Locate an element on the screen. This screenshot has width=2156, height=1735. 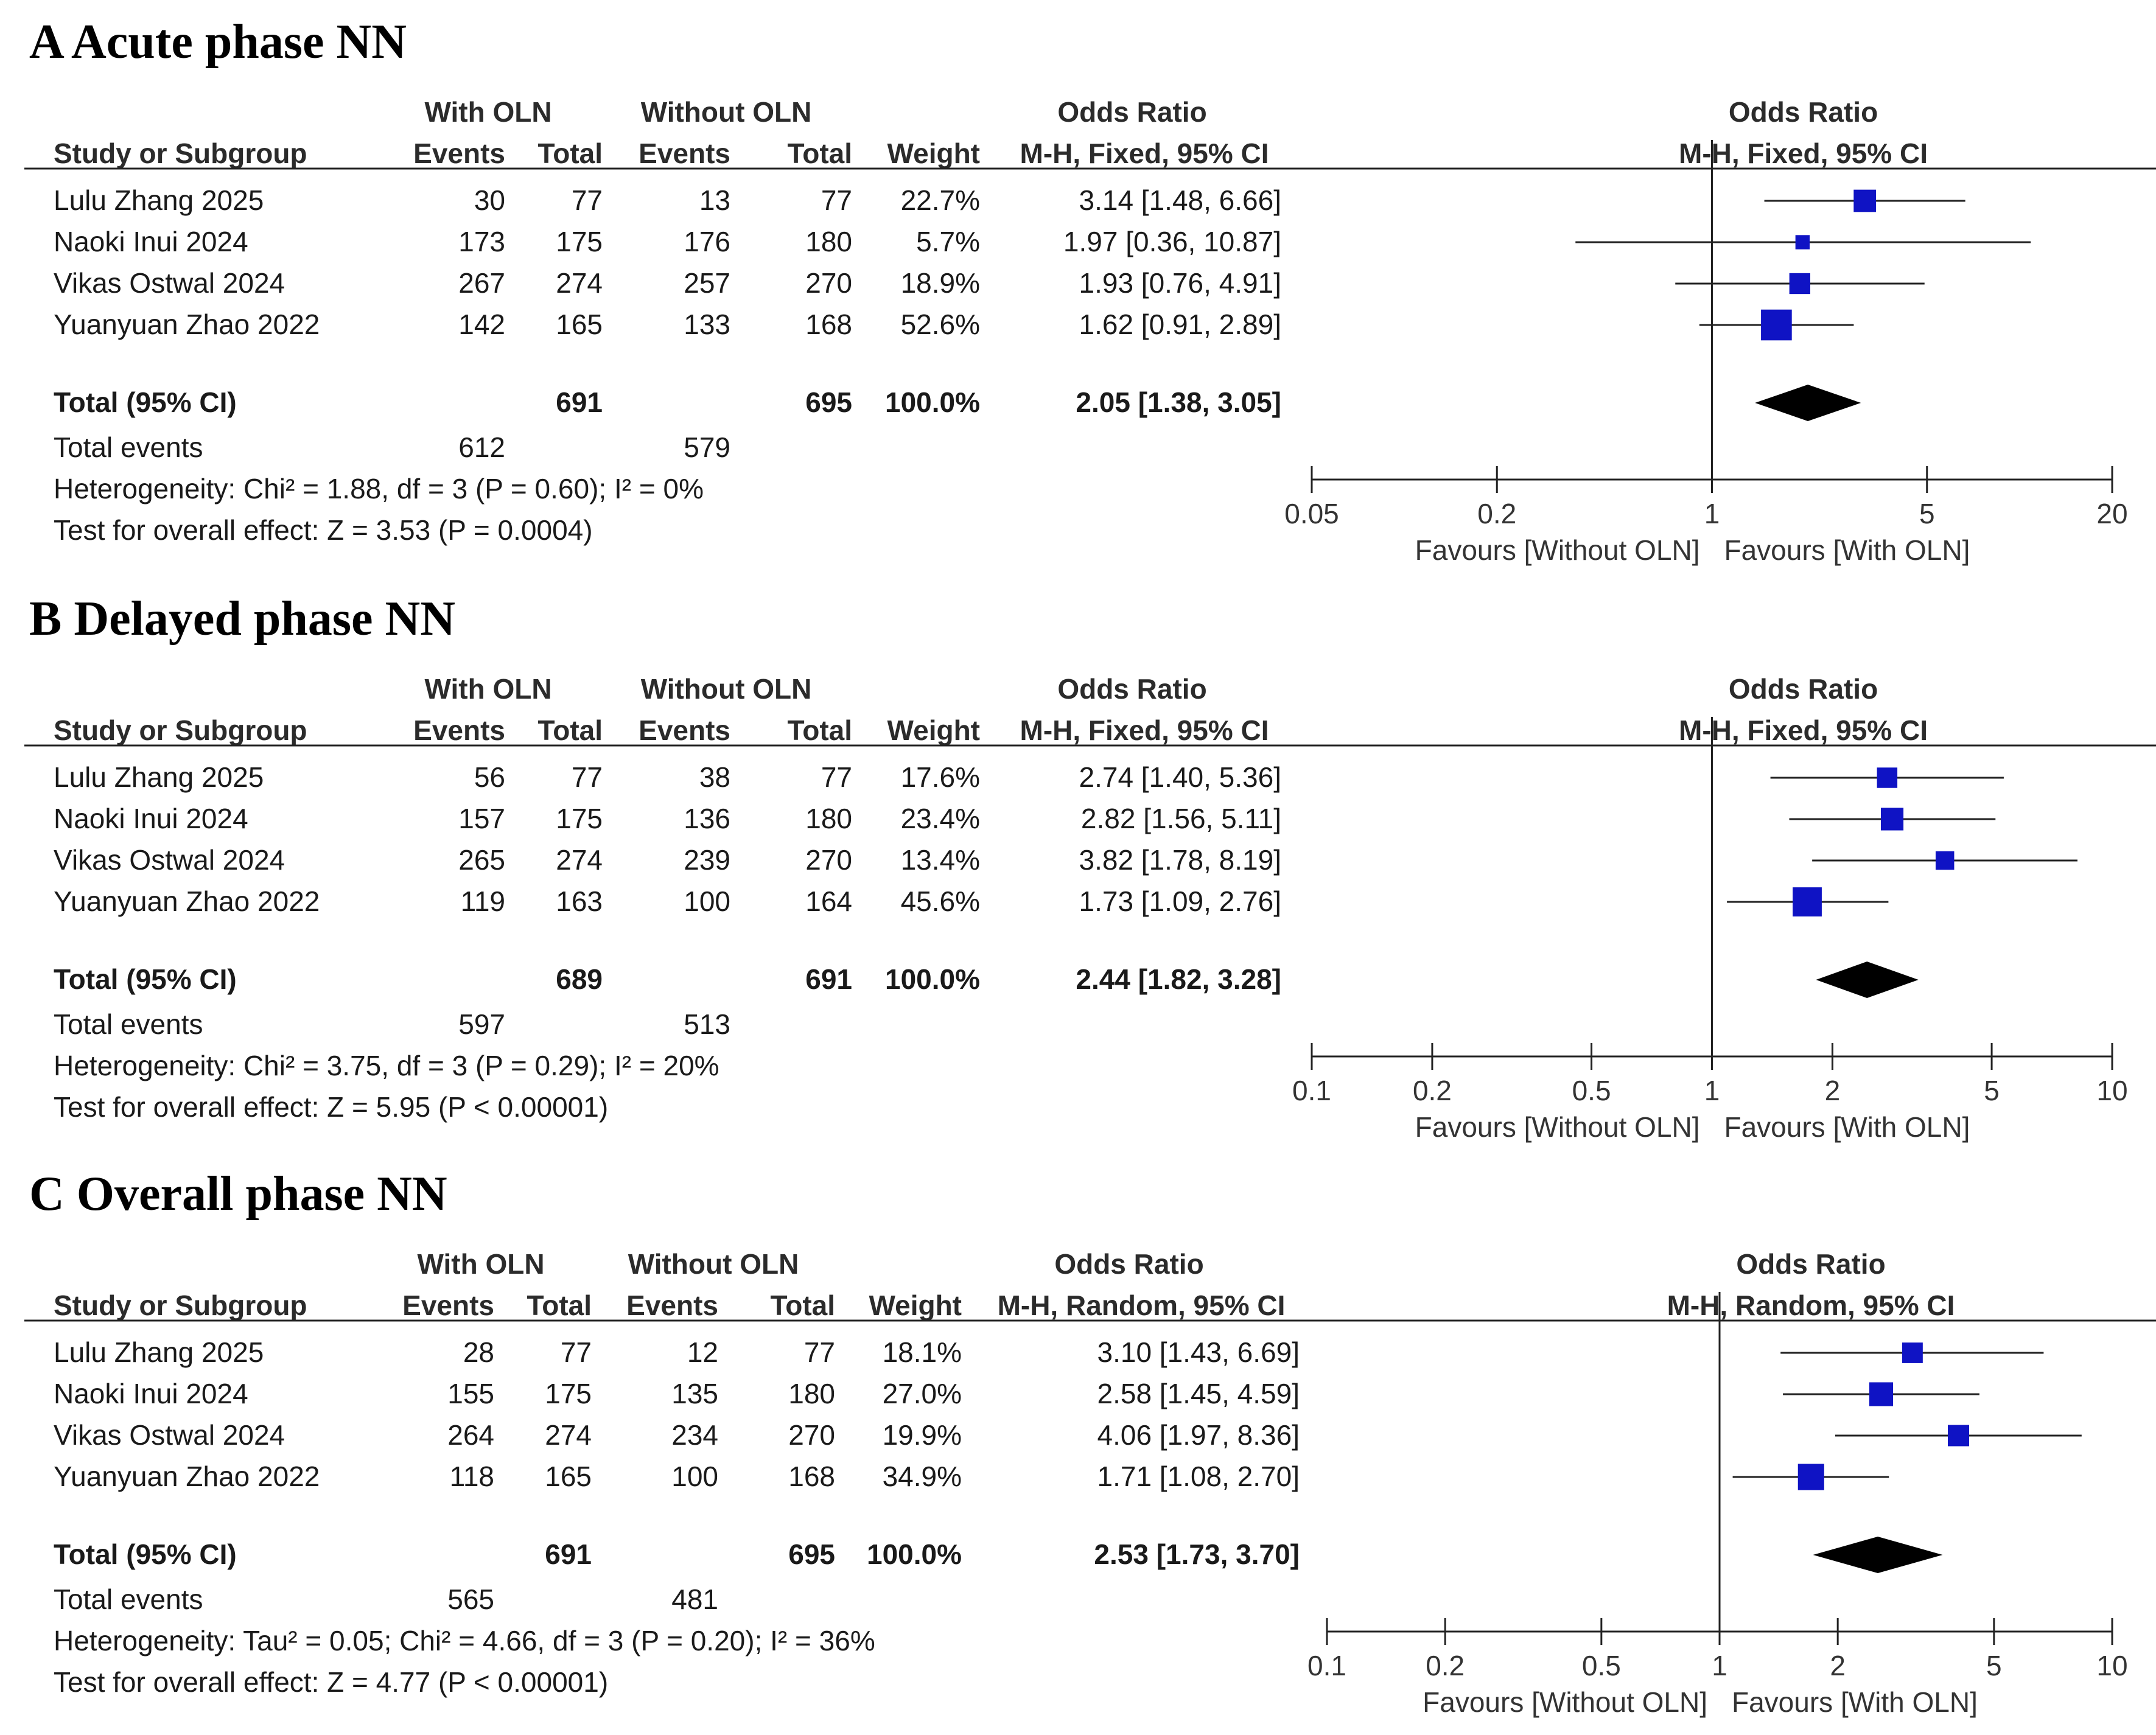
total-odds-ratio-ci: 2.53 [1.73, 3.70] is located at coordinates (1197, 1554).